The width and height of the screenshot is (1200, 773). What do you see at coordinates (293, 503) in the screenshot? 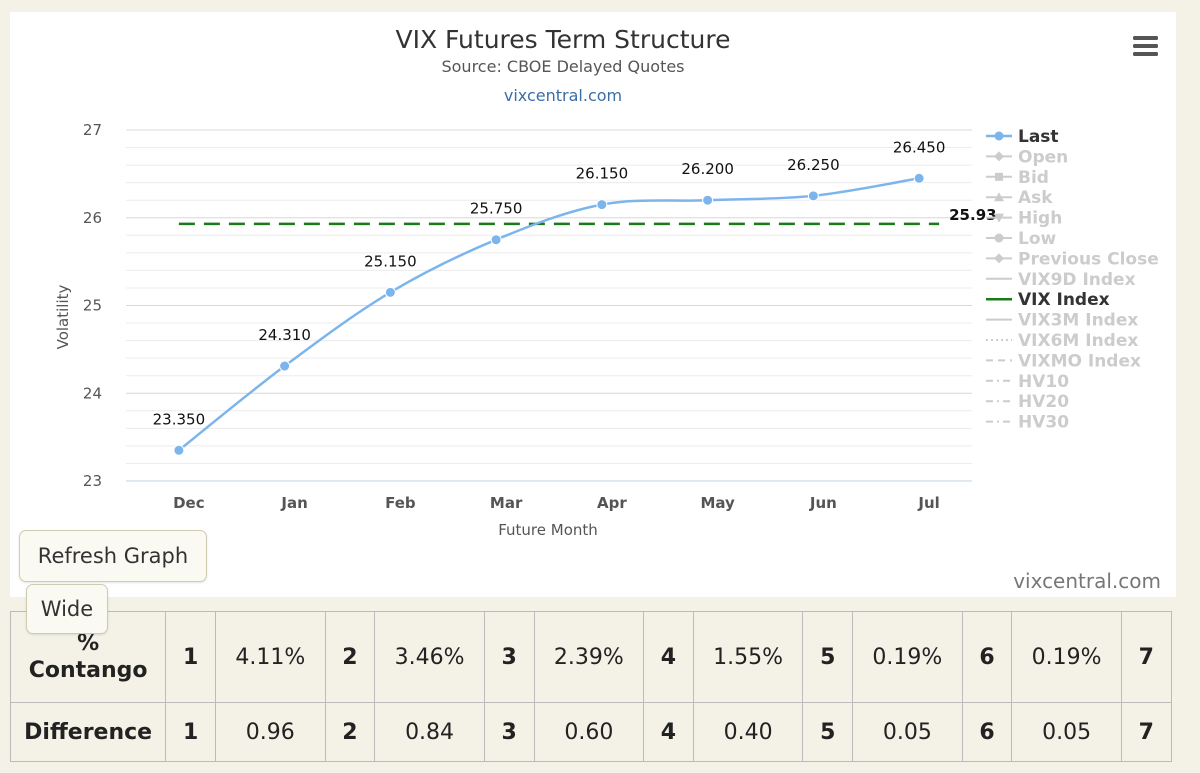
I see `x-tick-label: Jan` at bounding box center [293, 503].